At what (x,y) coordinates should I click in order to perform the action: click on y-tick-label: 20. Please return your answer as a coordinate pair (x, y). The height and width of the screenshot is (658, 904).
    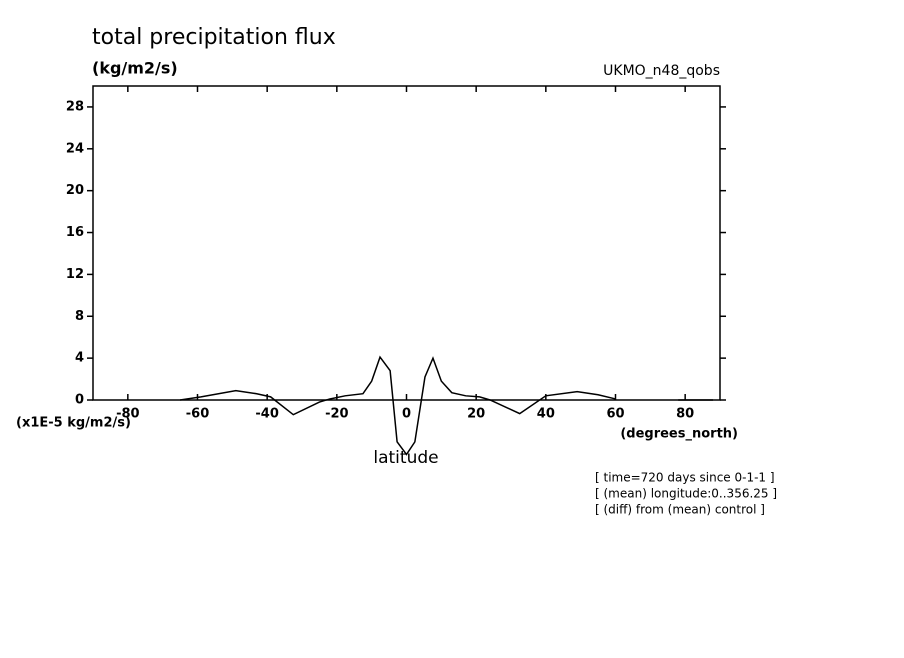
    Looking at the image, I should click on (75, 190).